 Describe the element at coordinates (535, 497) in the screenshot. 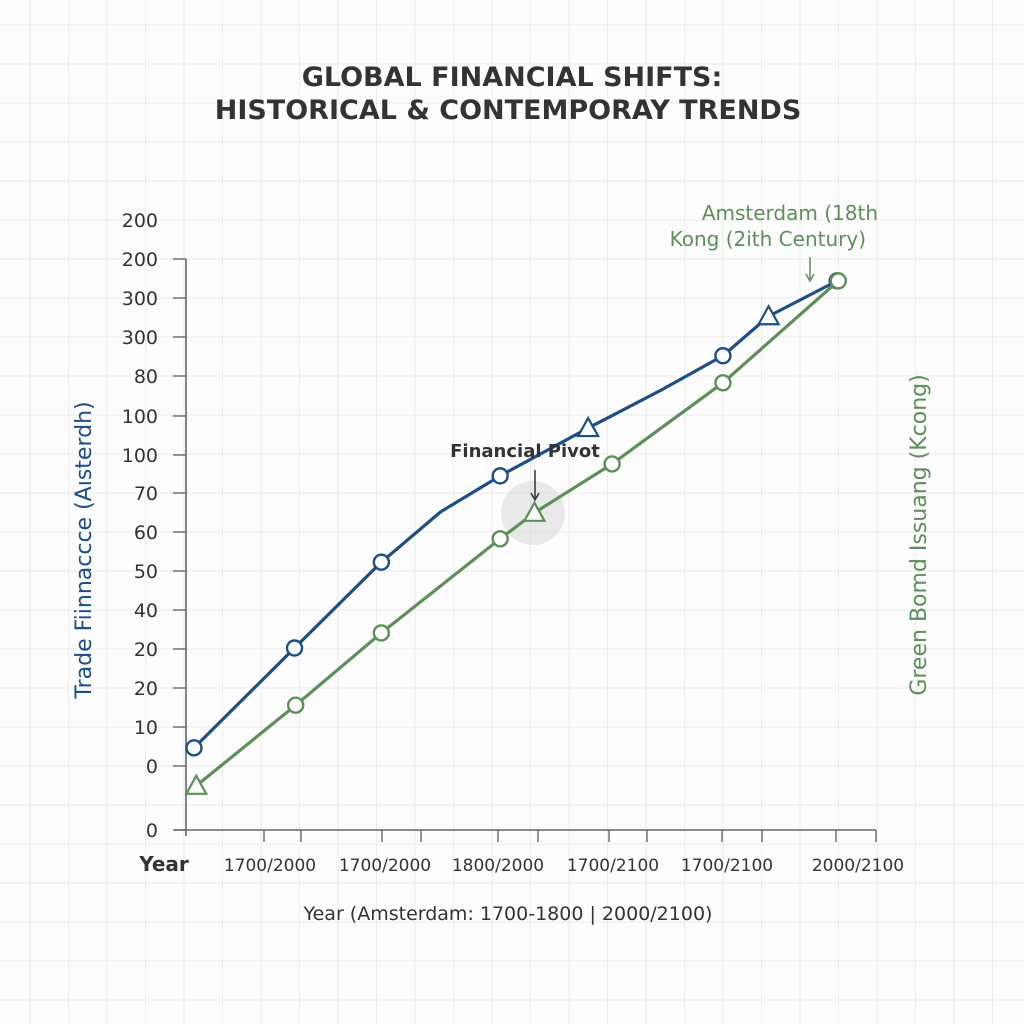

I see `pivot-arrow-head` at that location.